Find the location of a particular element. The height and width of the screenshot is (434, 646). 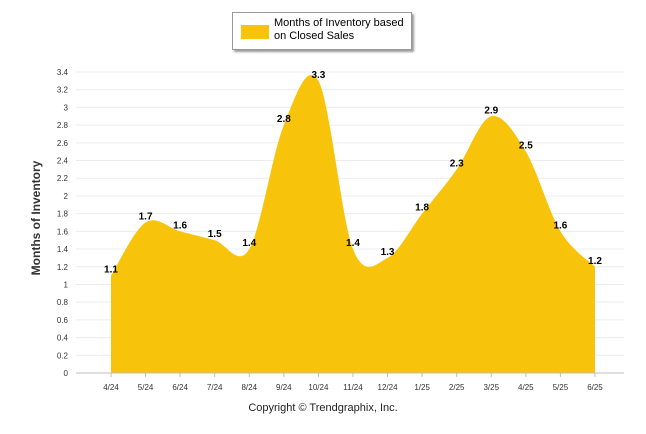

data-label: 1.2 is located at coordinates (595, 261).